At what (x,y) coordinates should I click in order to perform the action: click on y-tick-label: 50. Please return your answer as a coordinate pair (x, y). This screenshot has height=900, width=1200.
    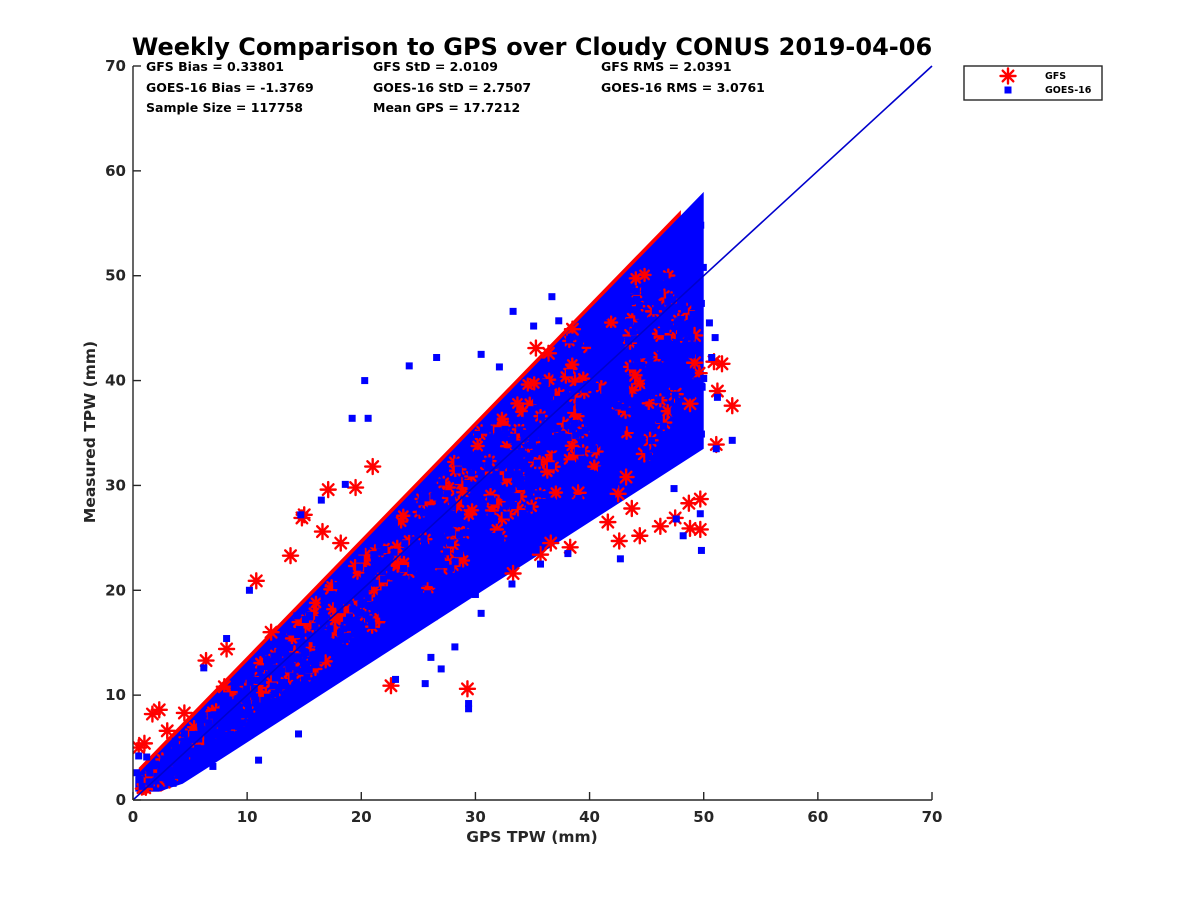
    Looking at the image, I should click on (115, 276).